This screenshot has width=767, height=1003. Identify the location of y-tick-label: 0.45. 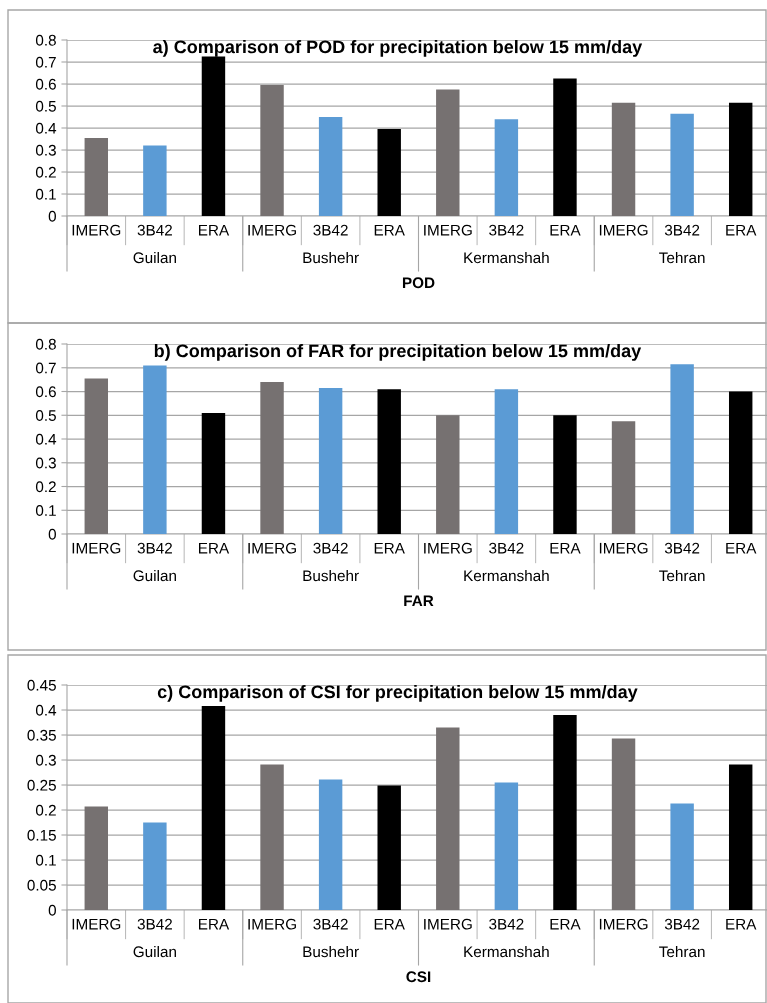
(41, 685).